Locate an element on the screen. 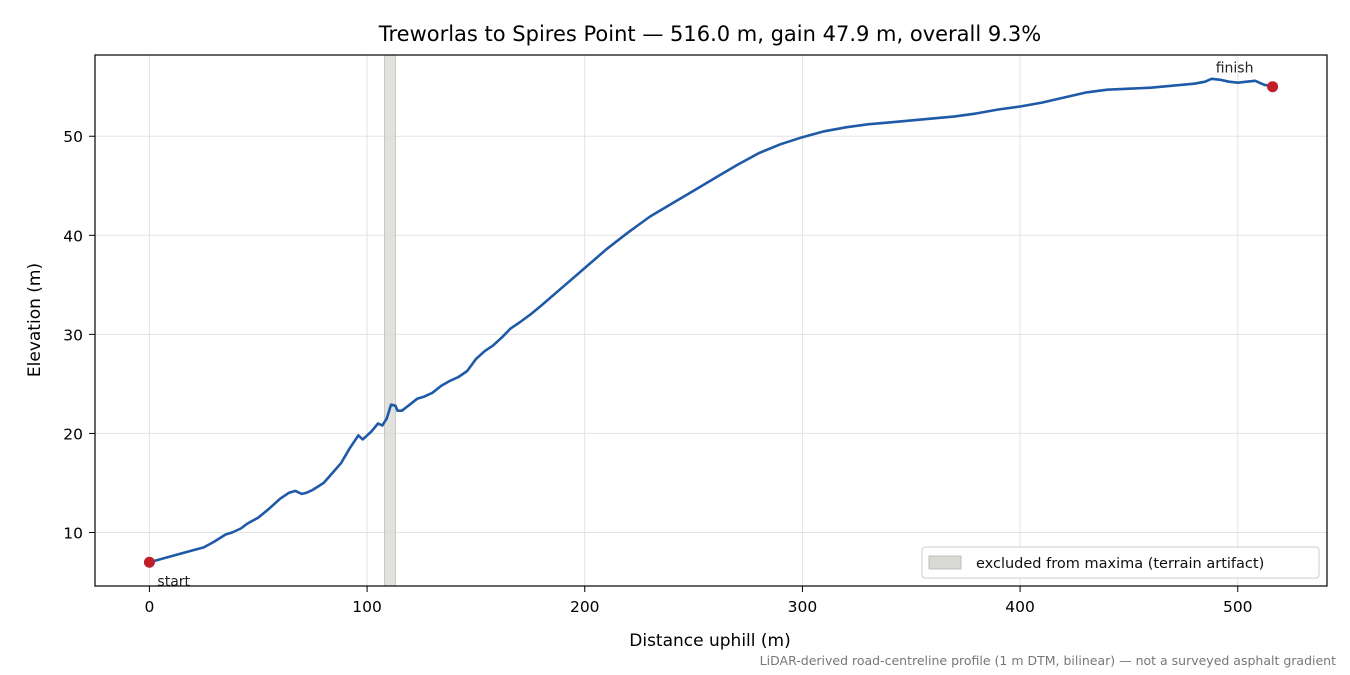 This screenshot has width=1350, height=675. y-tick-label: 40 is located at coordinates (73, 236).